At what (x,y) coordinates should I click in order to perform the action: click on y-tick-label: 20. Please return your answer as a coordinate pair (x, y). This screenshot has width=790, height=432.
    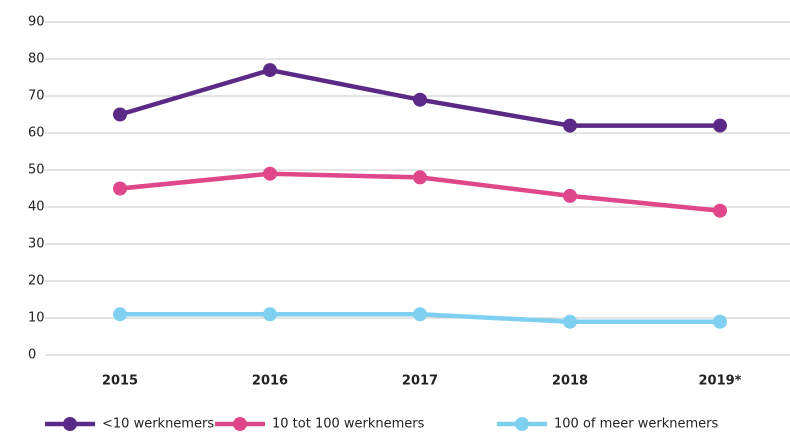
    Looking at the image, I should click on (36, 281).